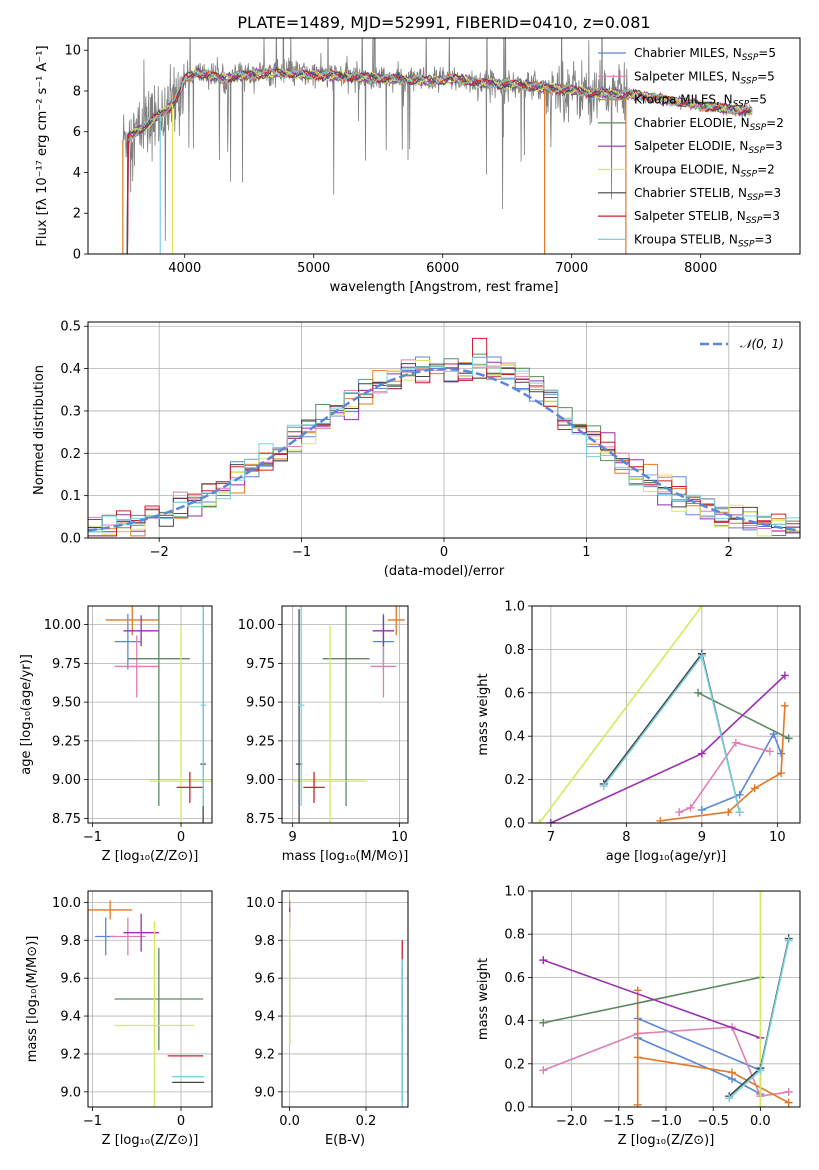  What do you see at coordinates (260, 741) in the screenshot?
I see `y-tick-label: 9.25` at bounding box center [260, 741].